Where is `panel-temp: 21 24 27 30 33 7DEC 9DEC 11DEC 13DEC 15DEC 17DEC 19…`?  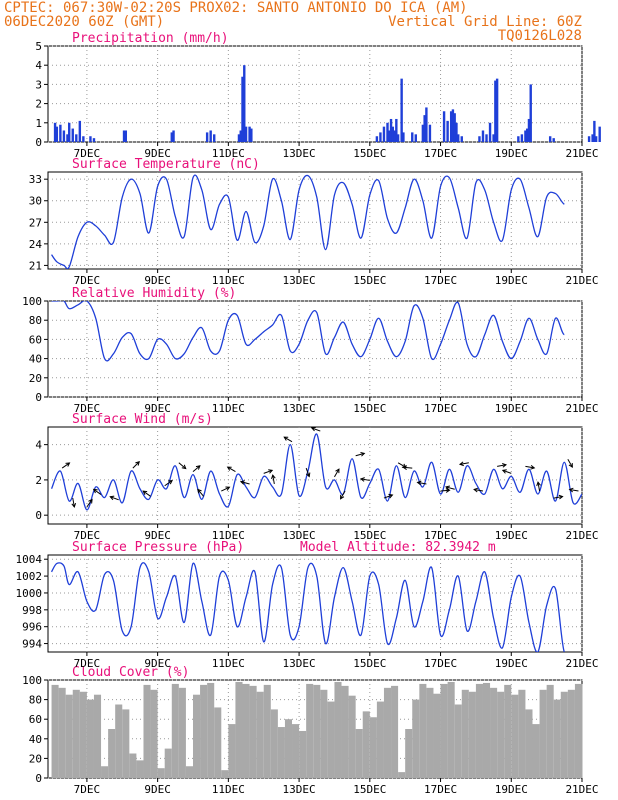 panel-temp: 21 24 27 30 33 7DEC 9DEC 11DEC 13DEC 15DEC 17DEC 19… is located at coordinates (314, 229).